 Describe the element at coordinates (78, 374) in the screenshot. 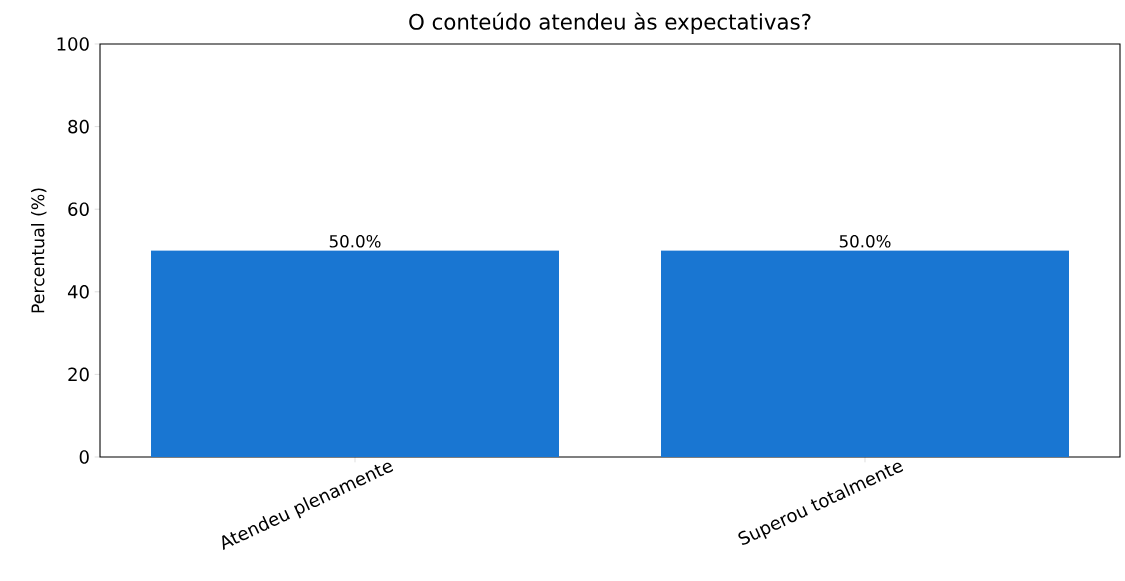

I see `y-tick-label: 20` at that location.